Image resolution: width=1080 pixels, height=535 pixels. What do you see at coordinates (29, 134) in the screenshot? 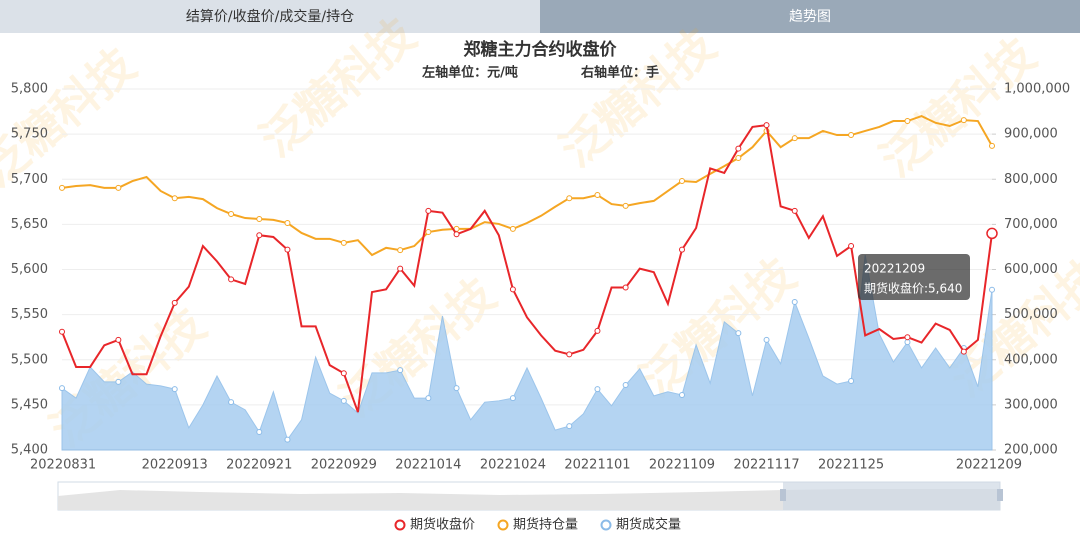
I see `y-tick-label: 5,750` at bounding box center [29, 134].